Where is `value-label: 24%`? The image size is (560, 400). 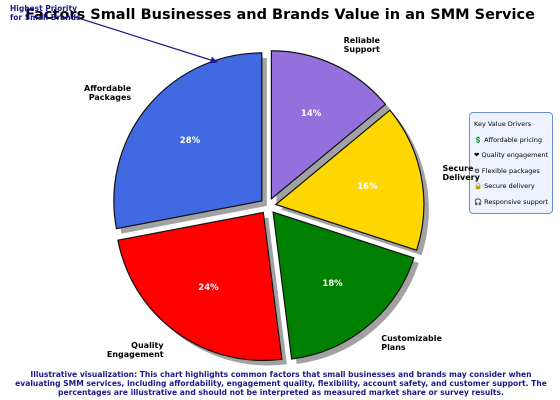 value-label: 24% is located at coordinates (208, 287).